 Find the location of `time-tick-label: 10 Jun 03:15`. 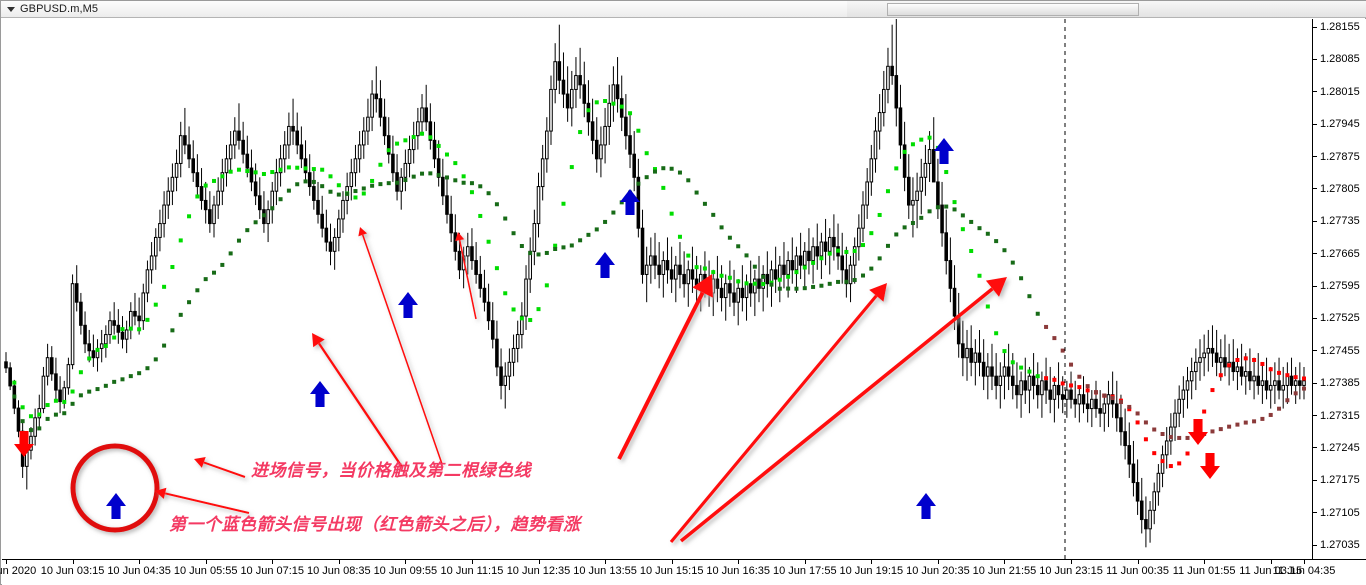

time-tick-label: 10 Jun 03:15 is located at coordinates (72, 571).